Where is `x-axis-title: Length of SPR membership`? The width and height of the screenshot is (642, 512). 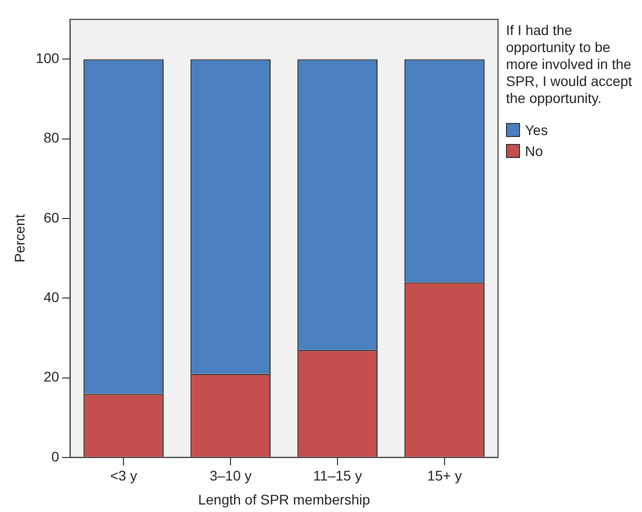
x-axis-title: Length of SPR membership is located at coordinates (284, 499).